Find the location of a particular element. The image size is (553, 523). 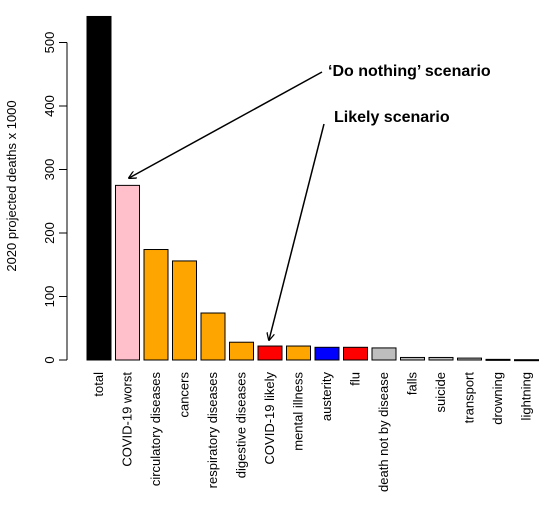

y-tick-label: 100 is located at coordinates (49, 297).